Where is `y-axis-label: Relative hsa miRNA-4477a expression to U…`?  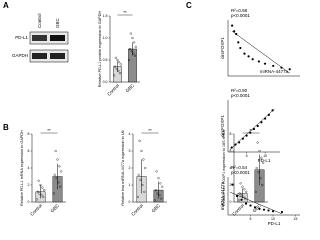 y-axis-label: Relative hsa miRNA-4477a expression to U… is located at coordinates (123, 167).